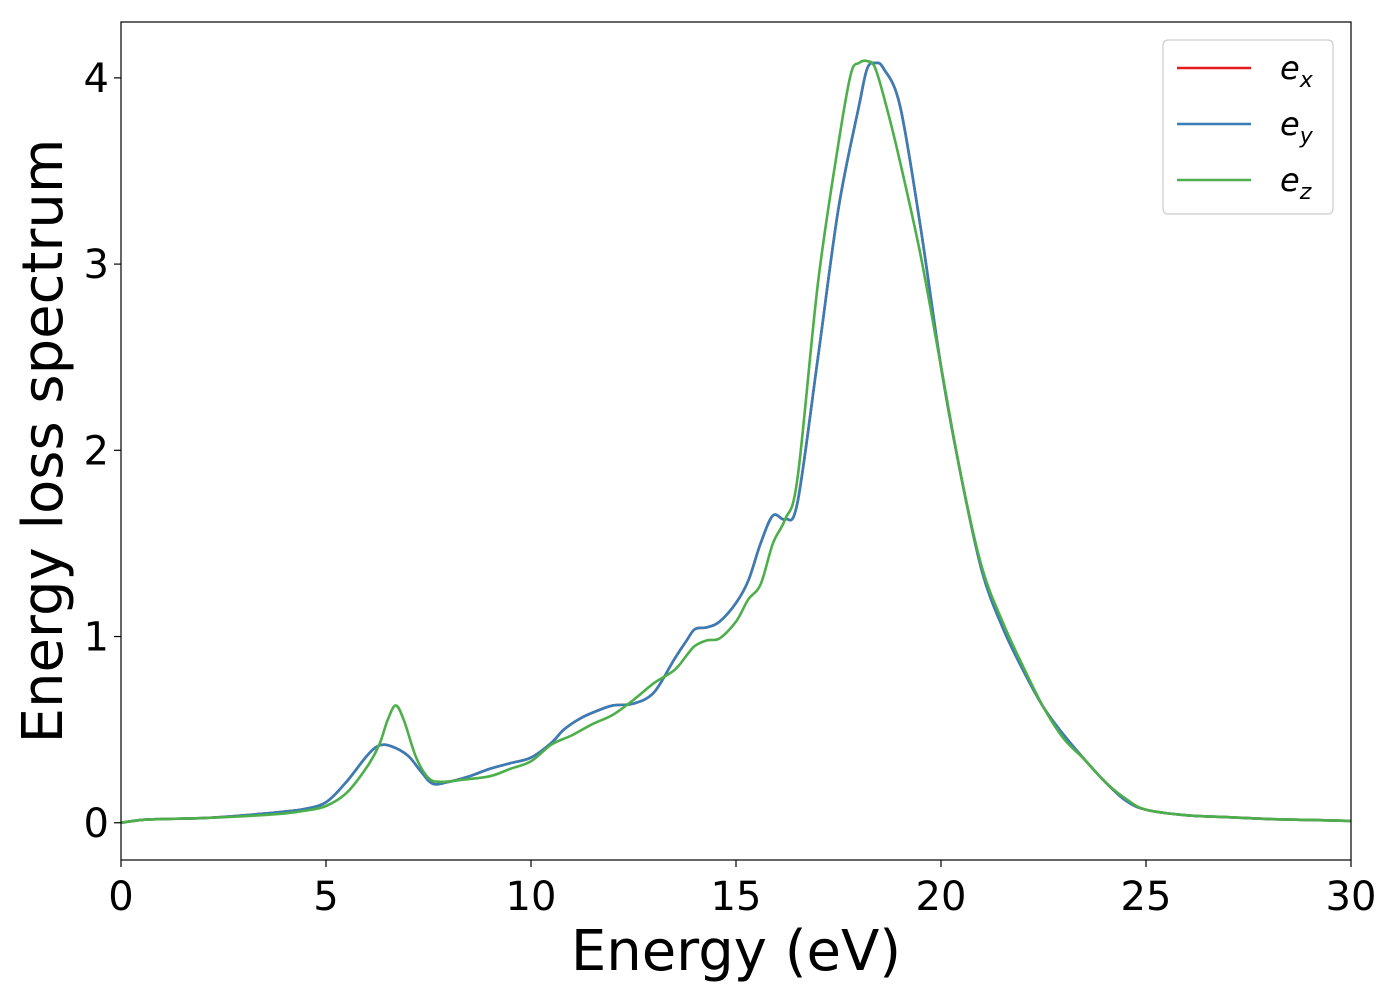  Describe the element at coordinates (96, 265) in the screenshot. I see `y-tick-label: 3` at that location.